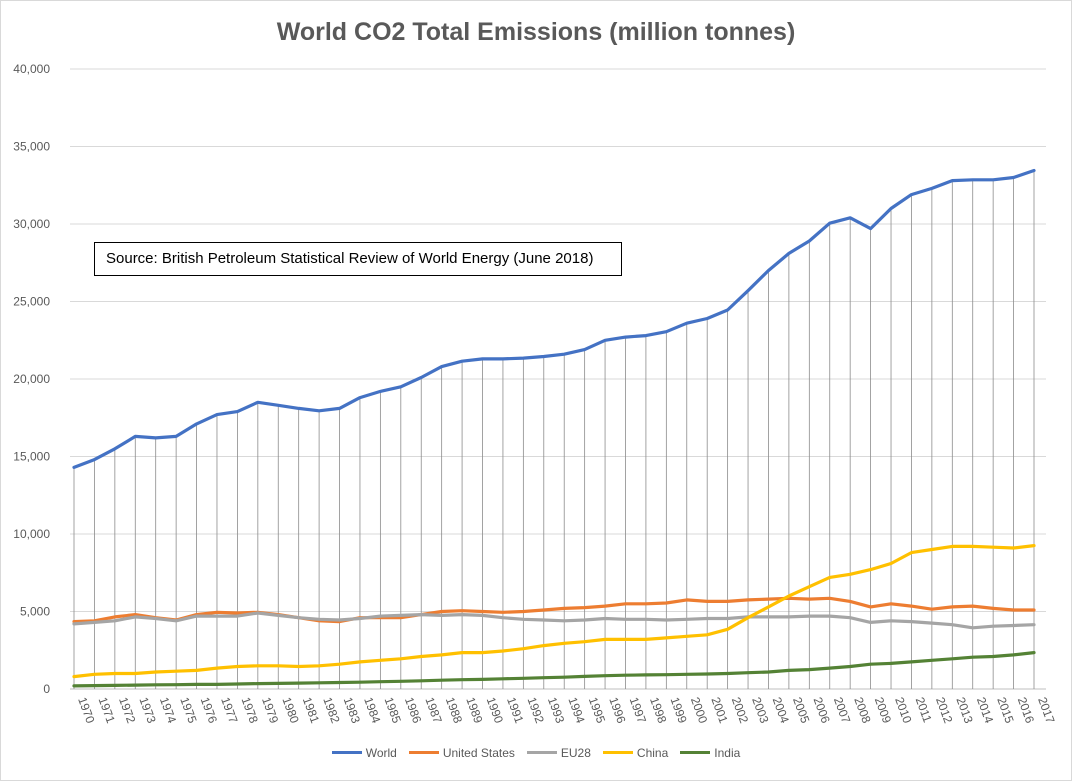  Describe the element at coordinates (311, 710) in the screenshot. I see `x-tick-label: 1981` at that location.